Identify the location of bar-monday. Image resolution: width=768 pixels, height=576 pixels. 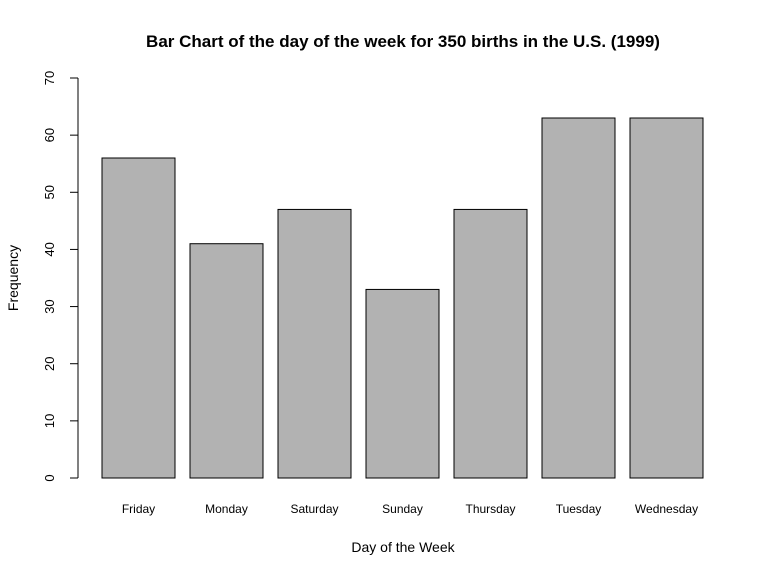
(226, 361).